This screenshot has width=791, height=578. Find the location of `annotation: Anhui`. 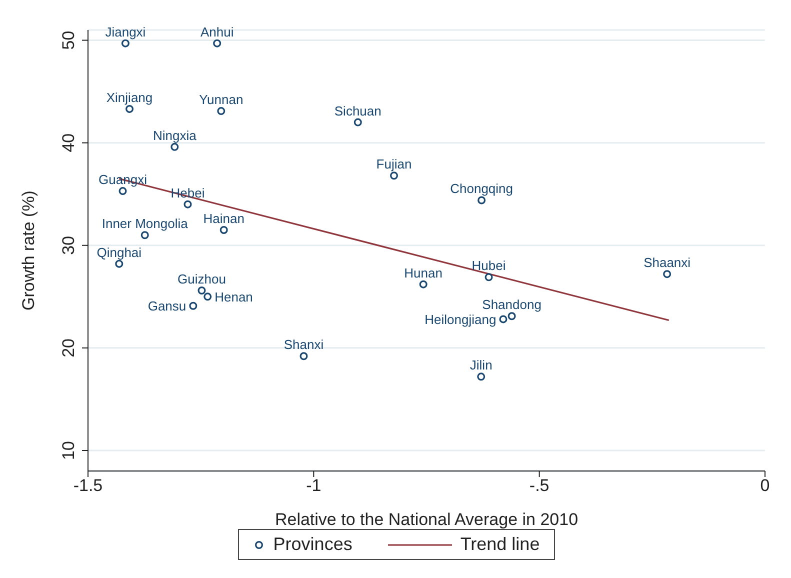

annotation: Anhui is located at coordinates (217, 32).